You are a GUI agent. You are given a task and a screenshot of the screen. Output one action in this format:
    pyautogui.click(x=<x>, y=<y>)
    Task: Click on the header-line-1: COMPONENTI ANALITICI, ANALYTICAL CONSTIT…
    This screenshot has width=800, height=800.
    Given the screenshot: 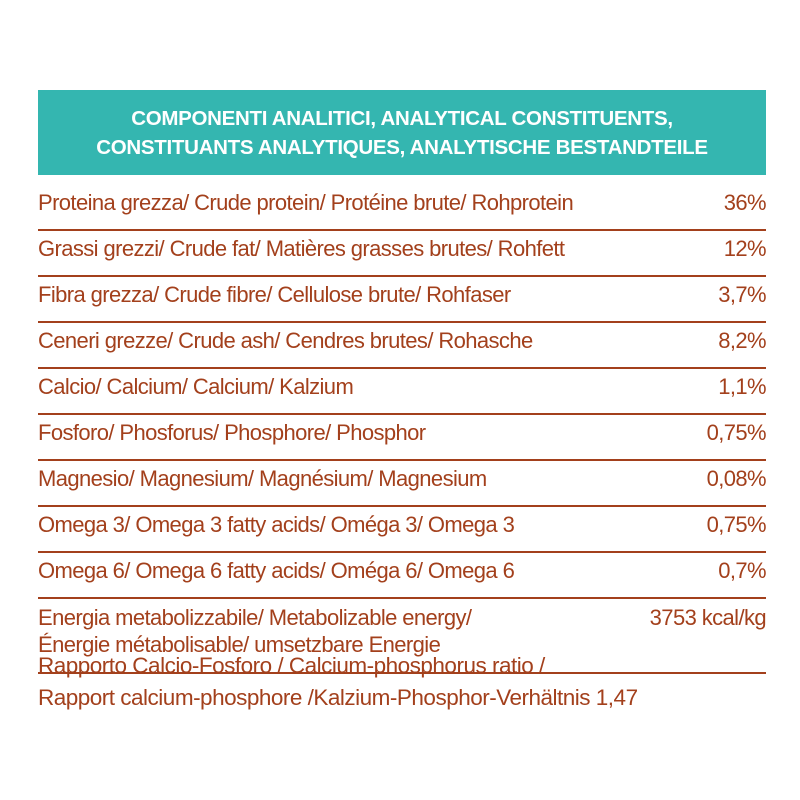 What is the action you would take?
    pyautogui.click(x=402, y=118)
    